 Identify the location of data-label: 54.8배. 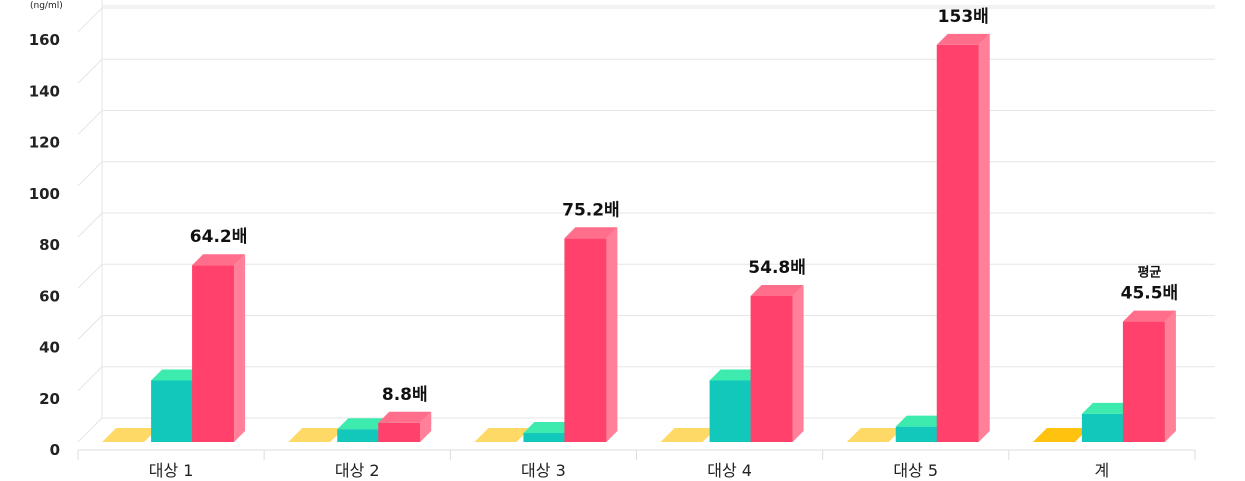
(777, 268).